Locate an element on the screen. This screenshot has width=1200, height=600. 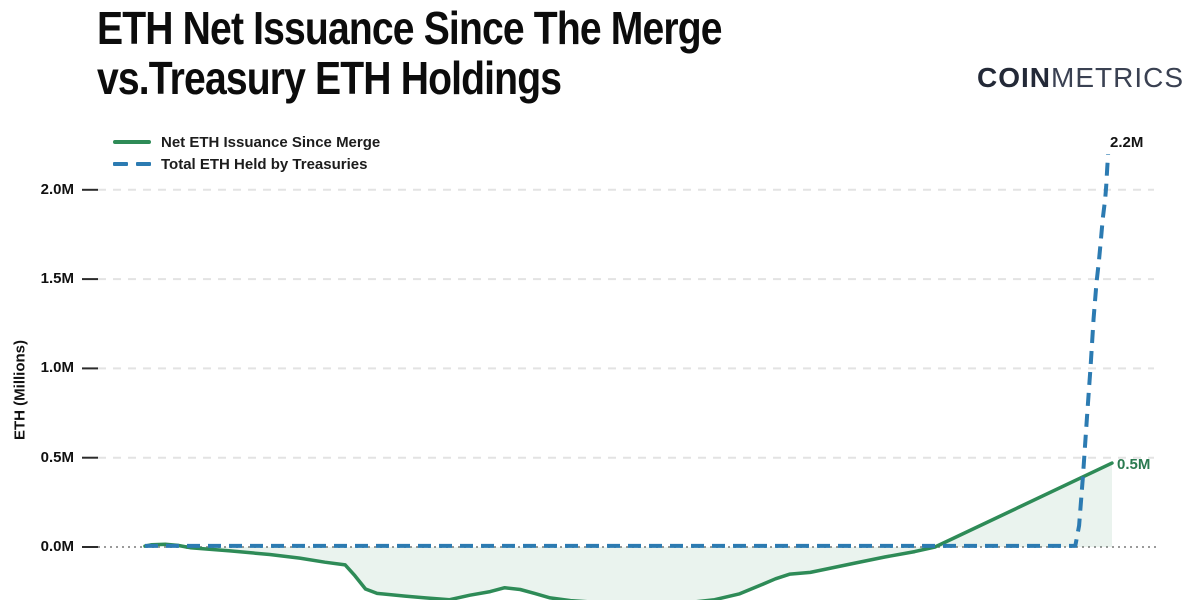
treasury-end-value-label: 2.2M is located at coordinates (1127, 142).